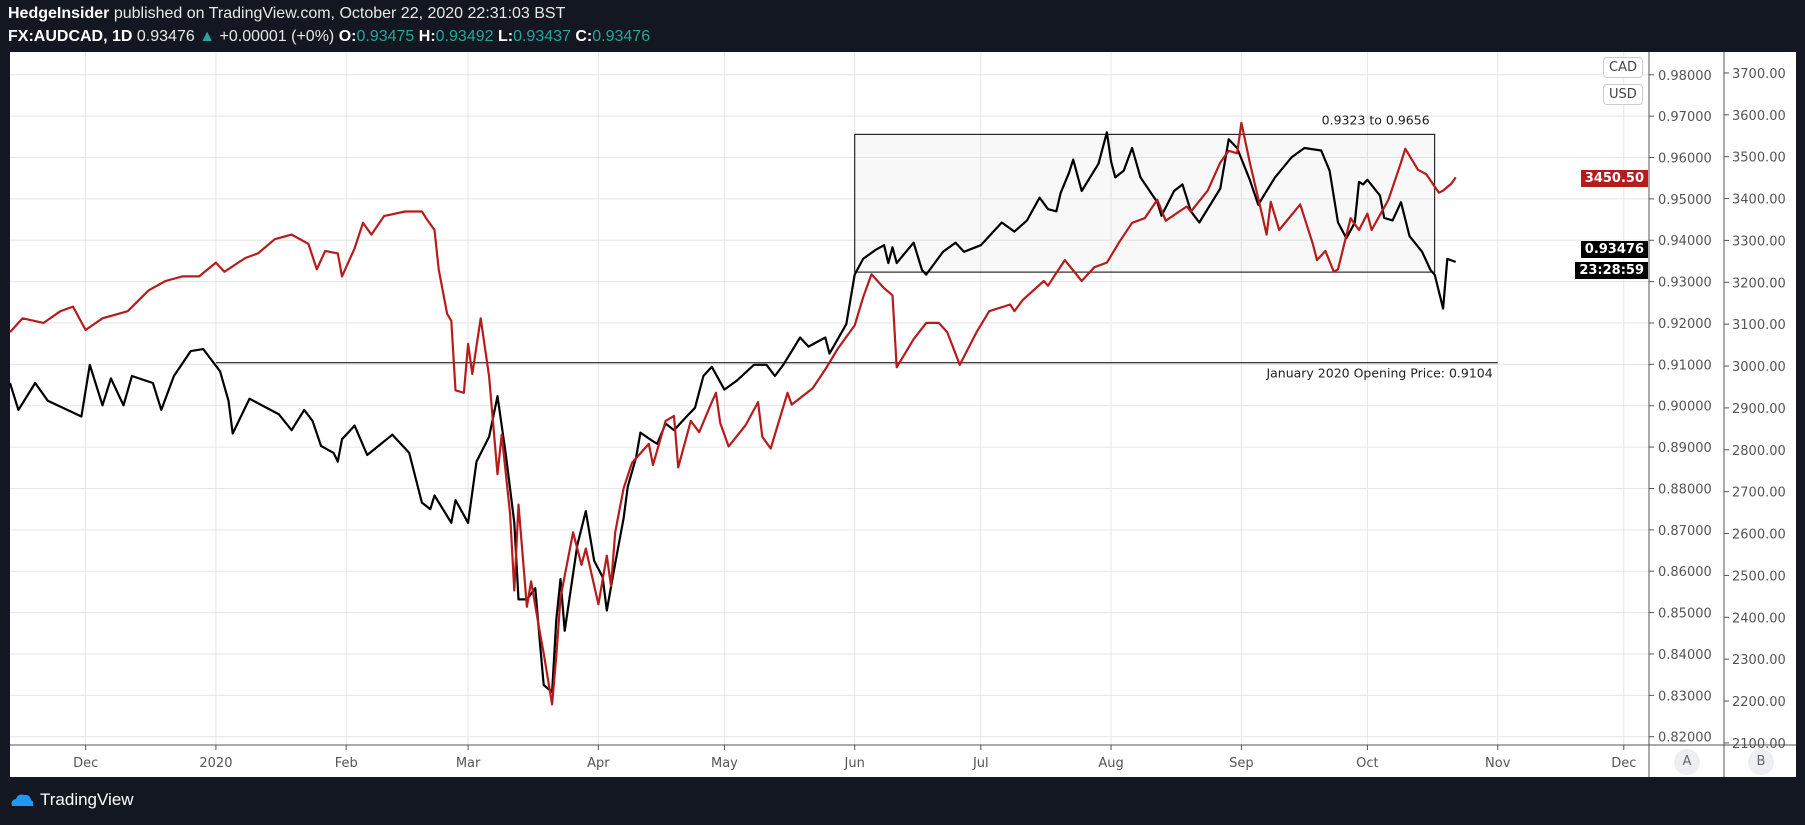 This screenshot has width=1805, height=825. What do you see at coordinates (464, 36) in the screenshot?
I see `high-value: 0.93492` at bounding box center [464, 36].